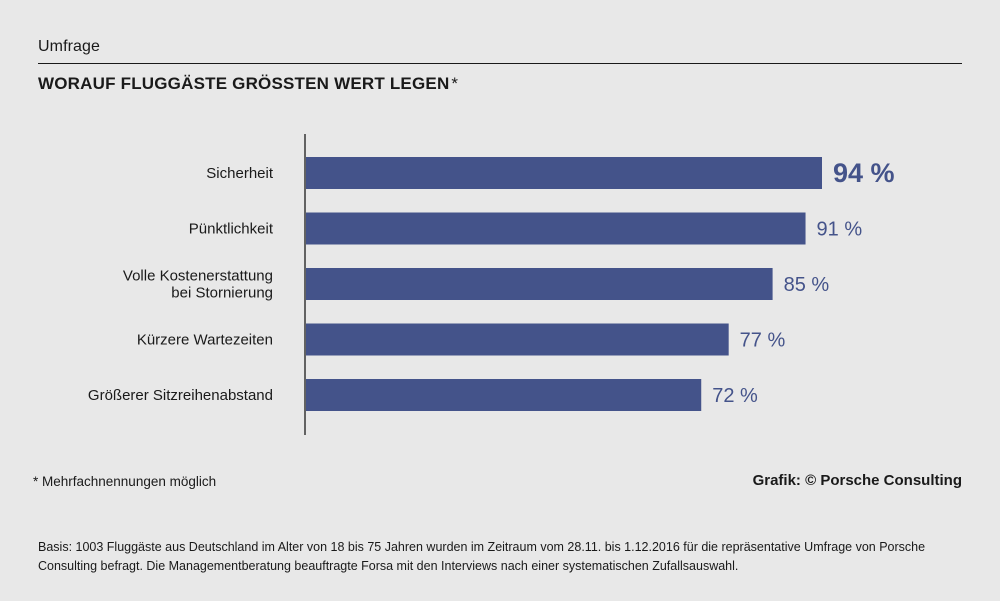  I want to click on footnote: * Mehrfachnennungen möglich, so click(125, 481).